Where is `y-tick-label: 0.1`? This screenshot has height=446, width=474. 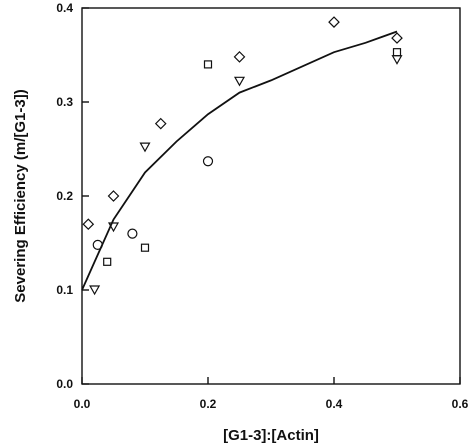
y-tick-label: 0.1 is located at coordinates (64, 290).